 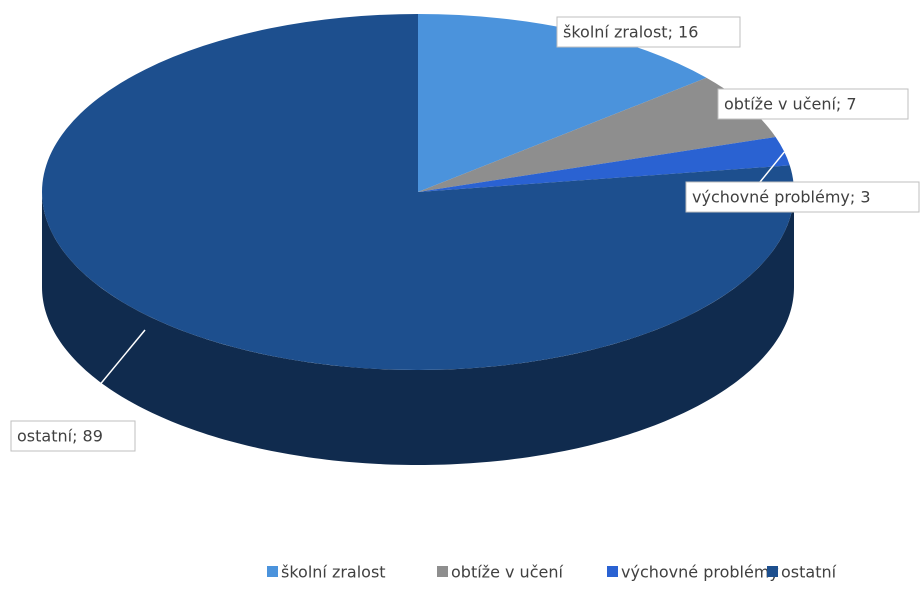 I want to click on legend-label: ostatní, so click(x=809, y=572).